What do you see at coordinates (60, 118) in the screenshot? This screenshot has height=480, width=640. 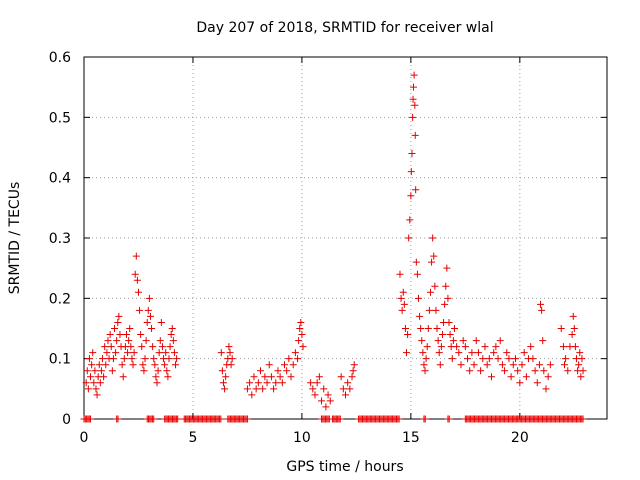 I see `y-tick-label: 0.5` at bounding box center [60, 118].